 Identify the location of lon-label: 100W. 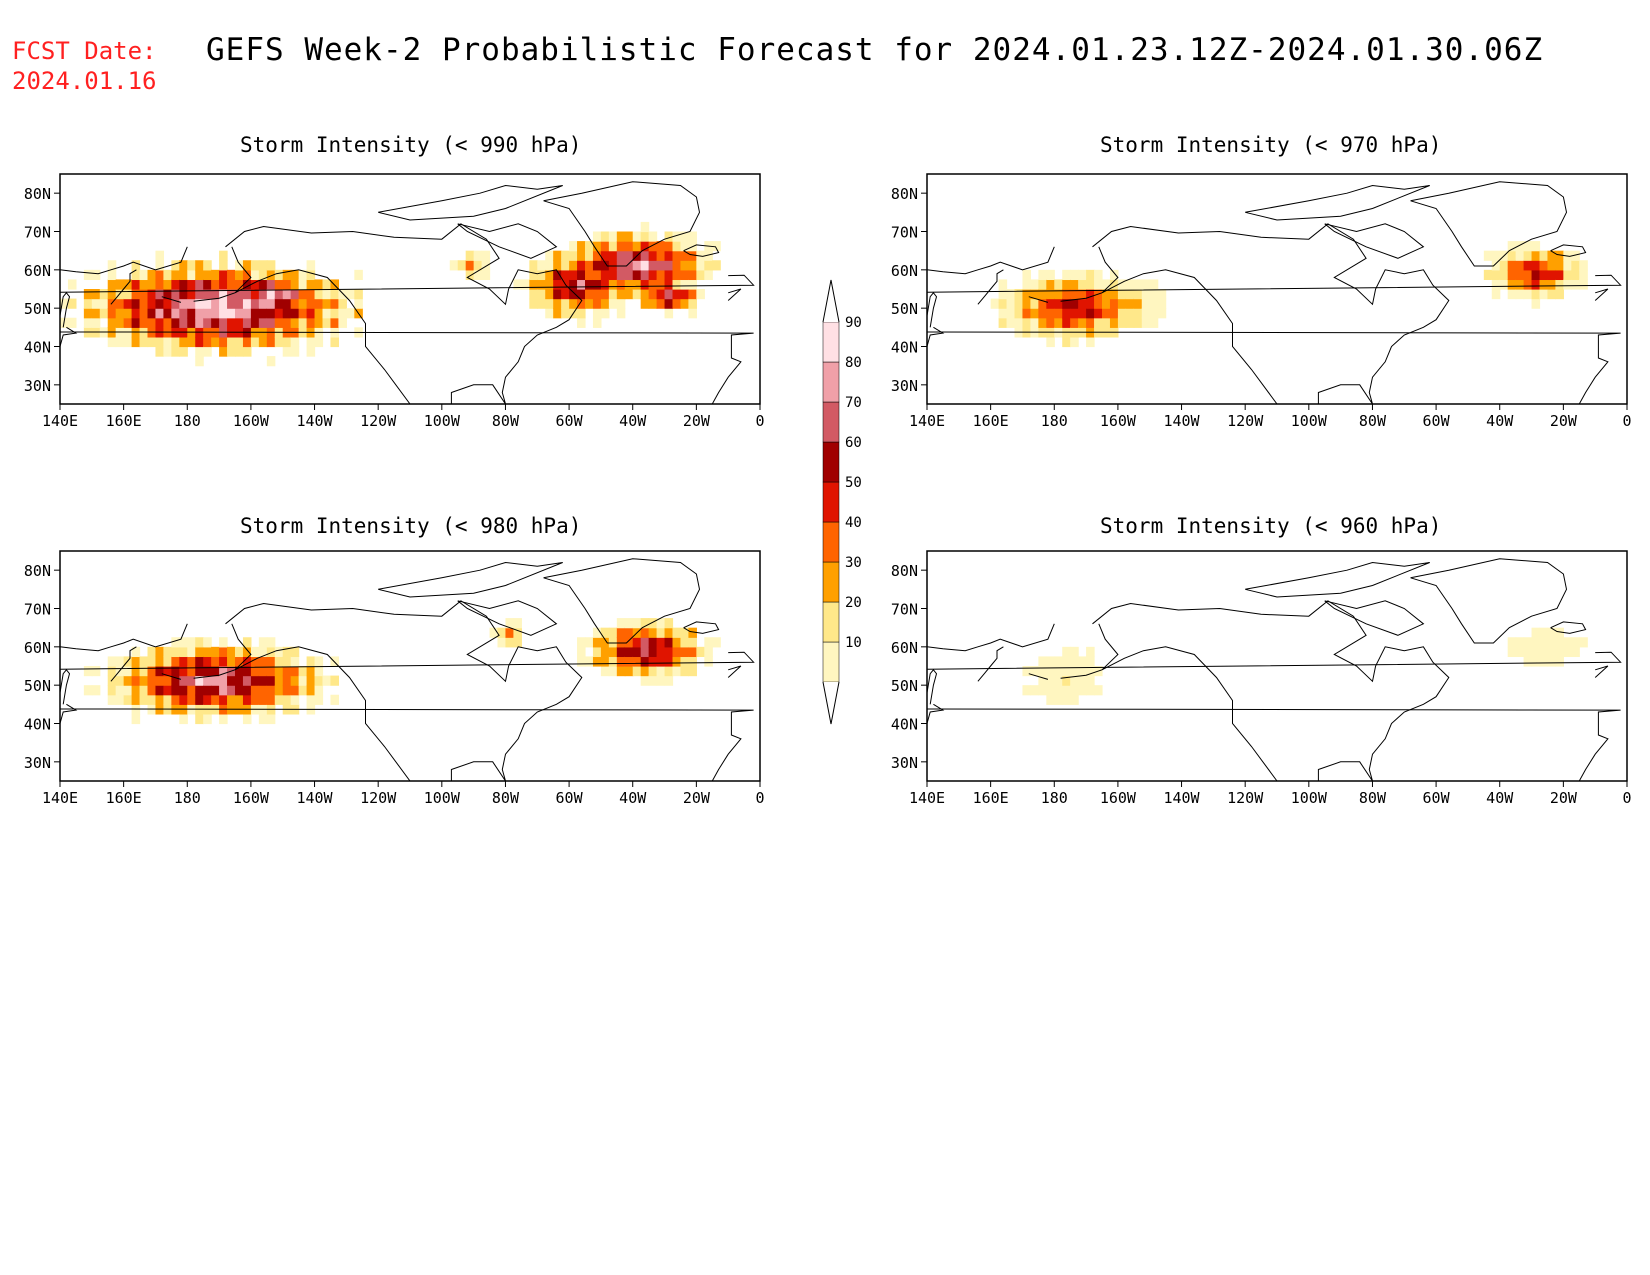
(442, 421).